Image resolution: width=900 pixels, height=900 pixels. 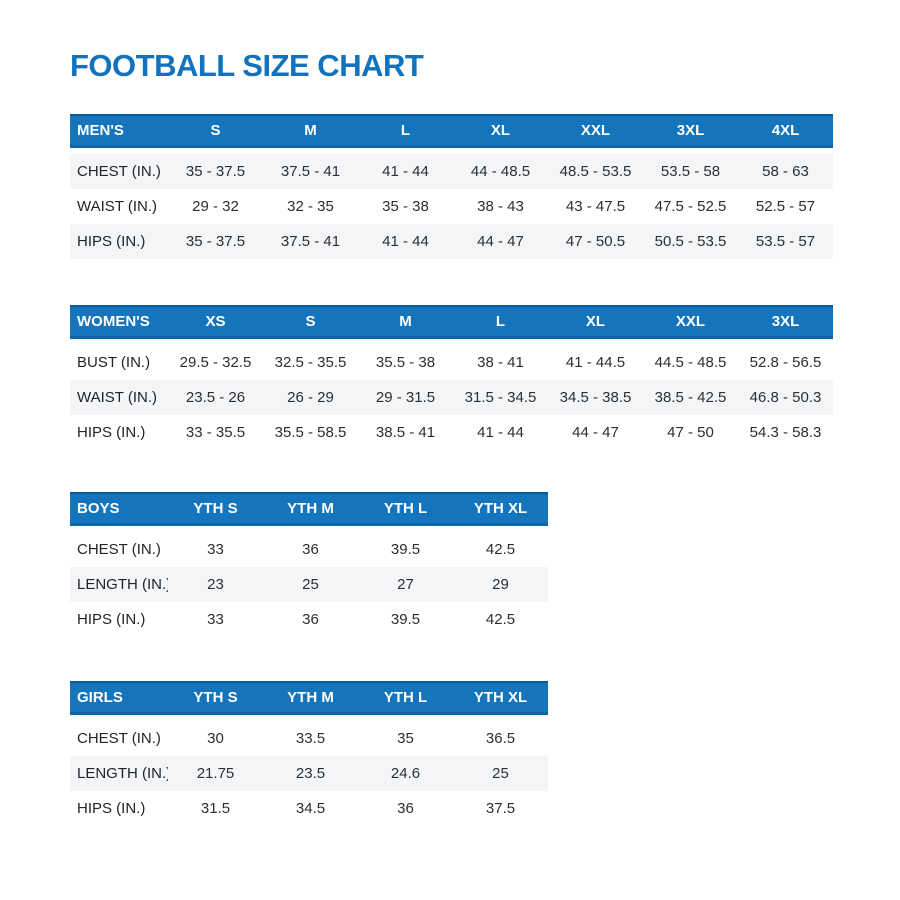 I want to click on value-cell: 35, so click(x=405, y=738).